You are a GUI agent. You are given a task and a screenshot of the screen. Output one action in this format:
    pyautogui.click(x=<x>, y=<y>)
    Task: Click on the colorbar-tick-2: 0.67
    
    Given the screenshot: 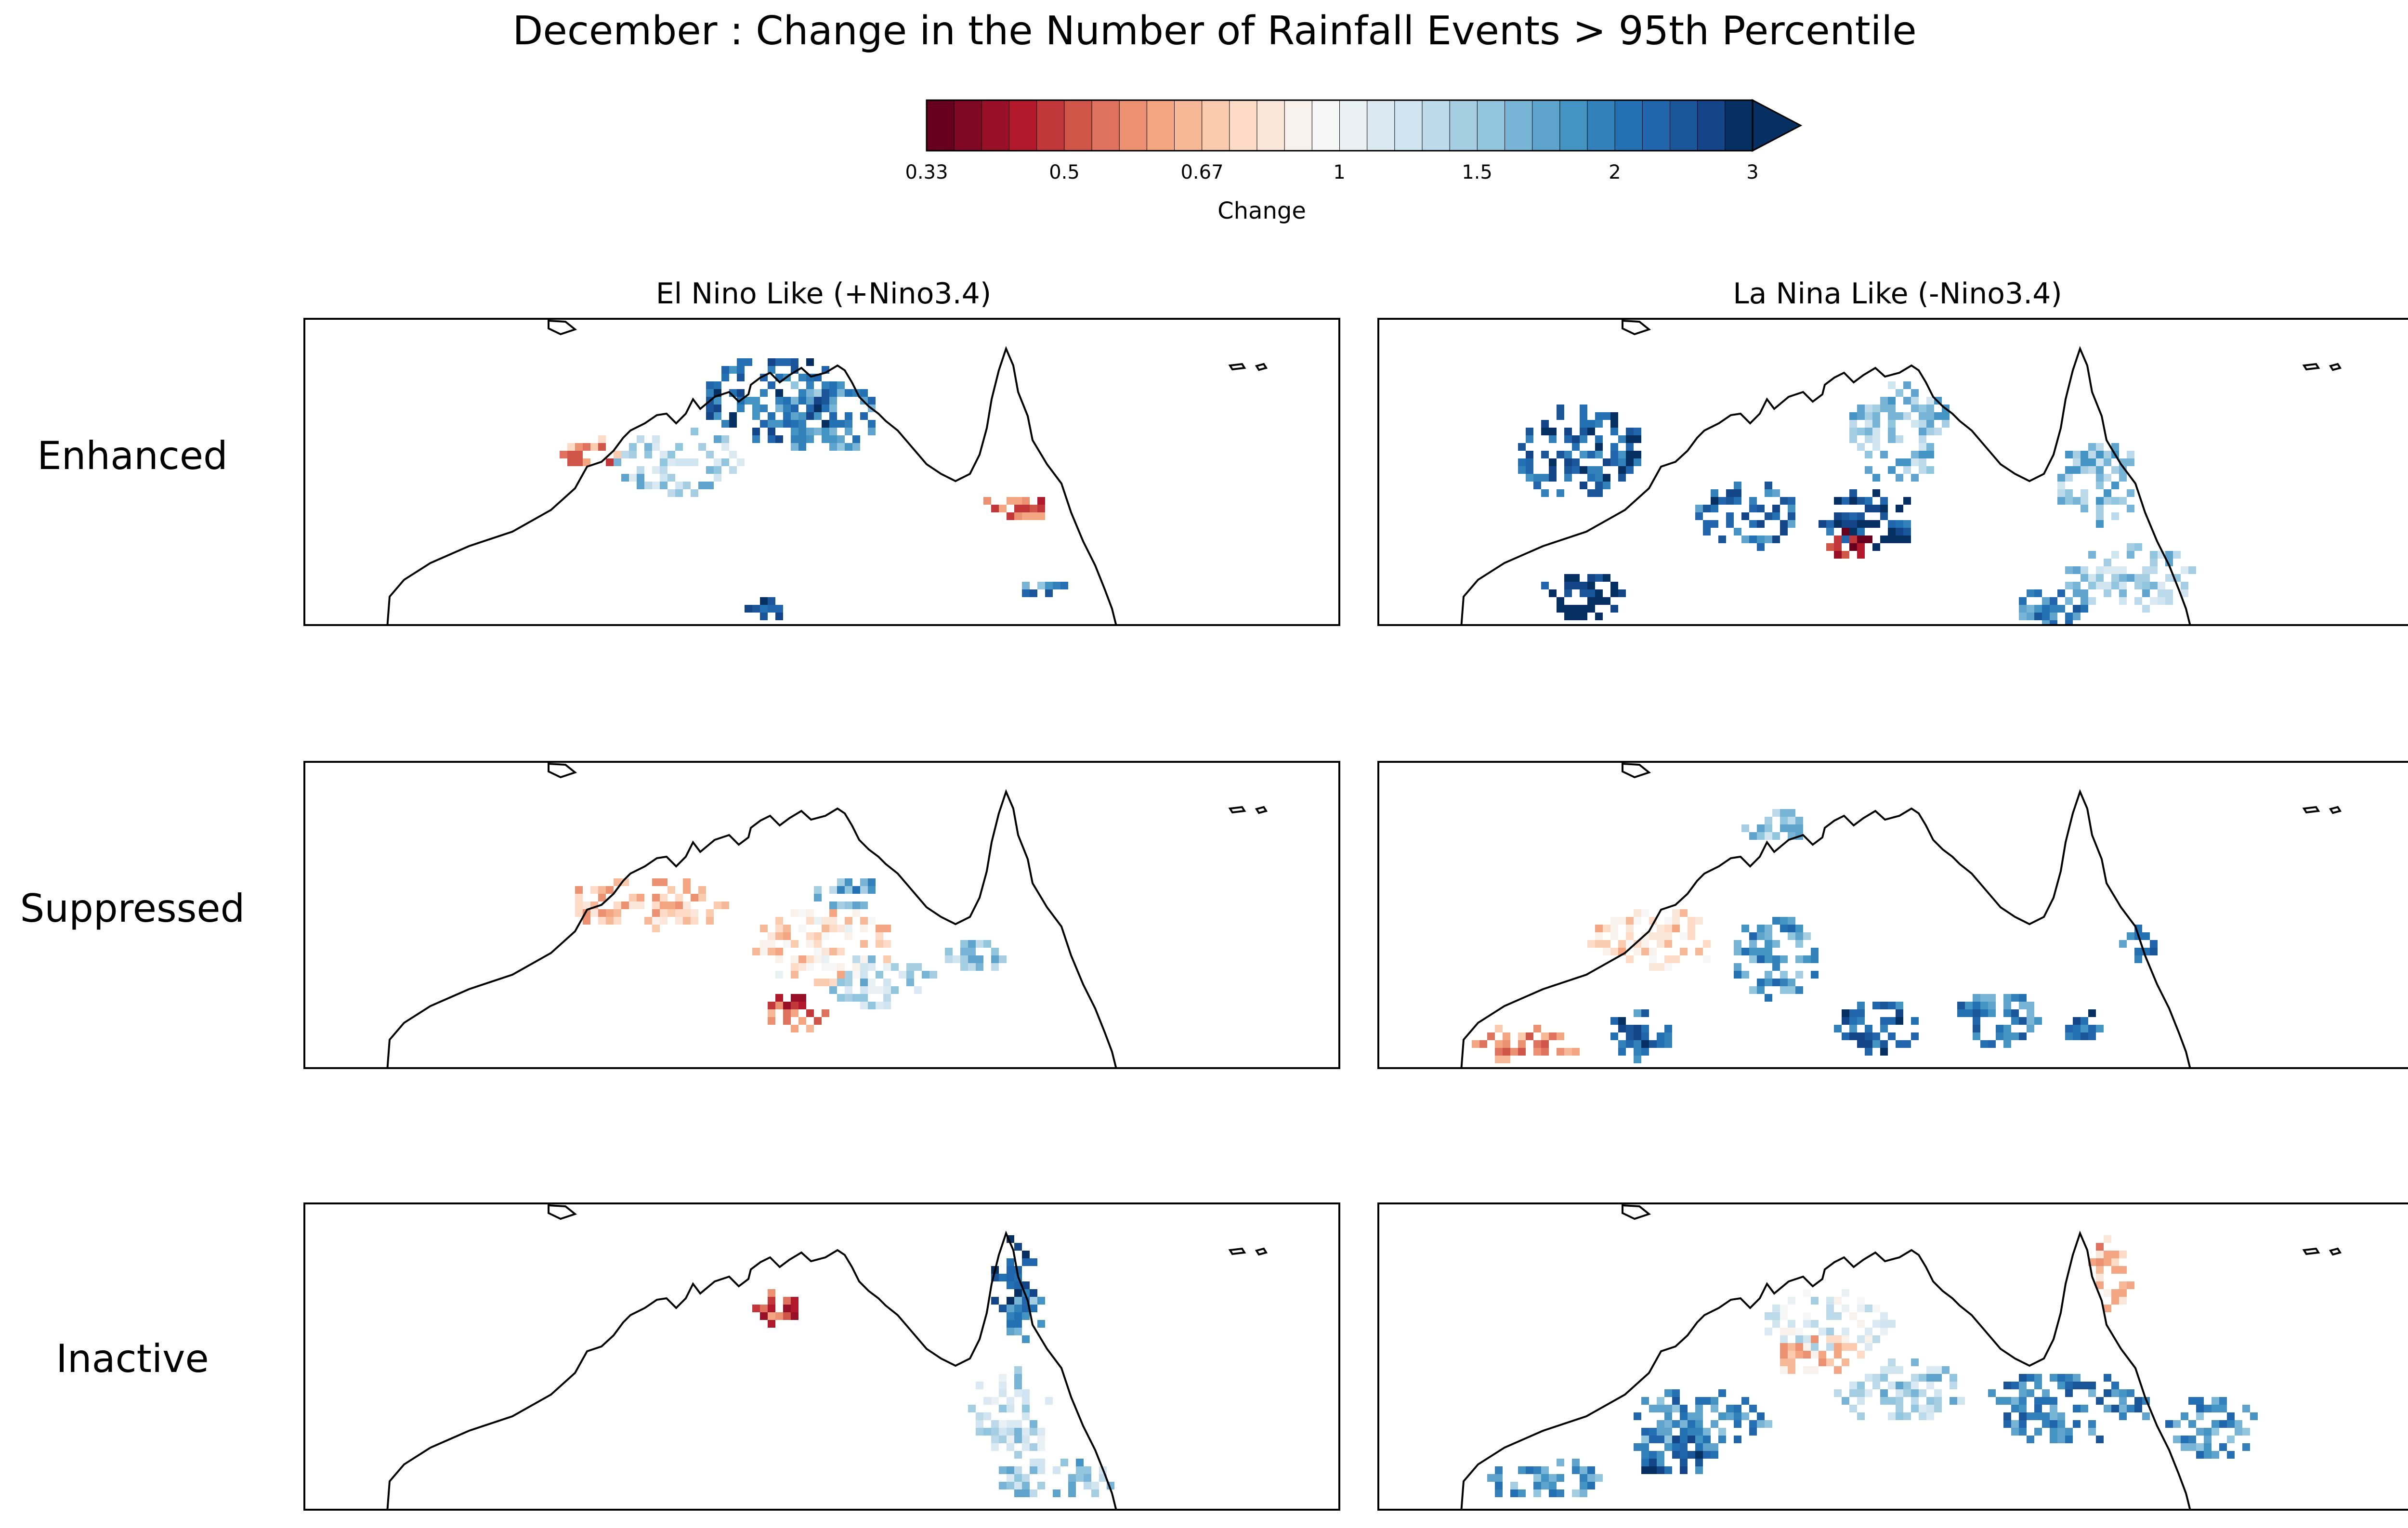 What is the action you would take?
    pyautogui.click(x=1202, y=172)
    